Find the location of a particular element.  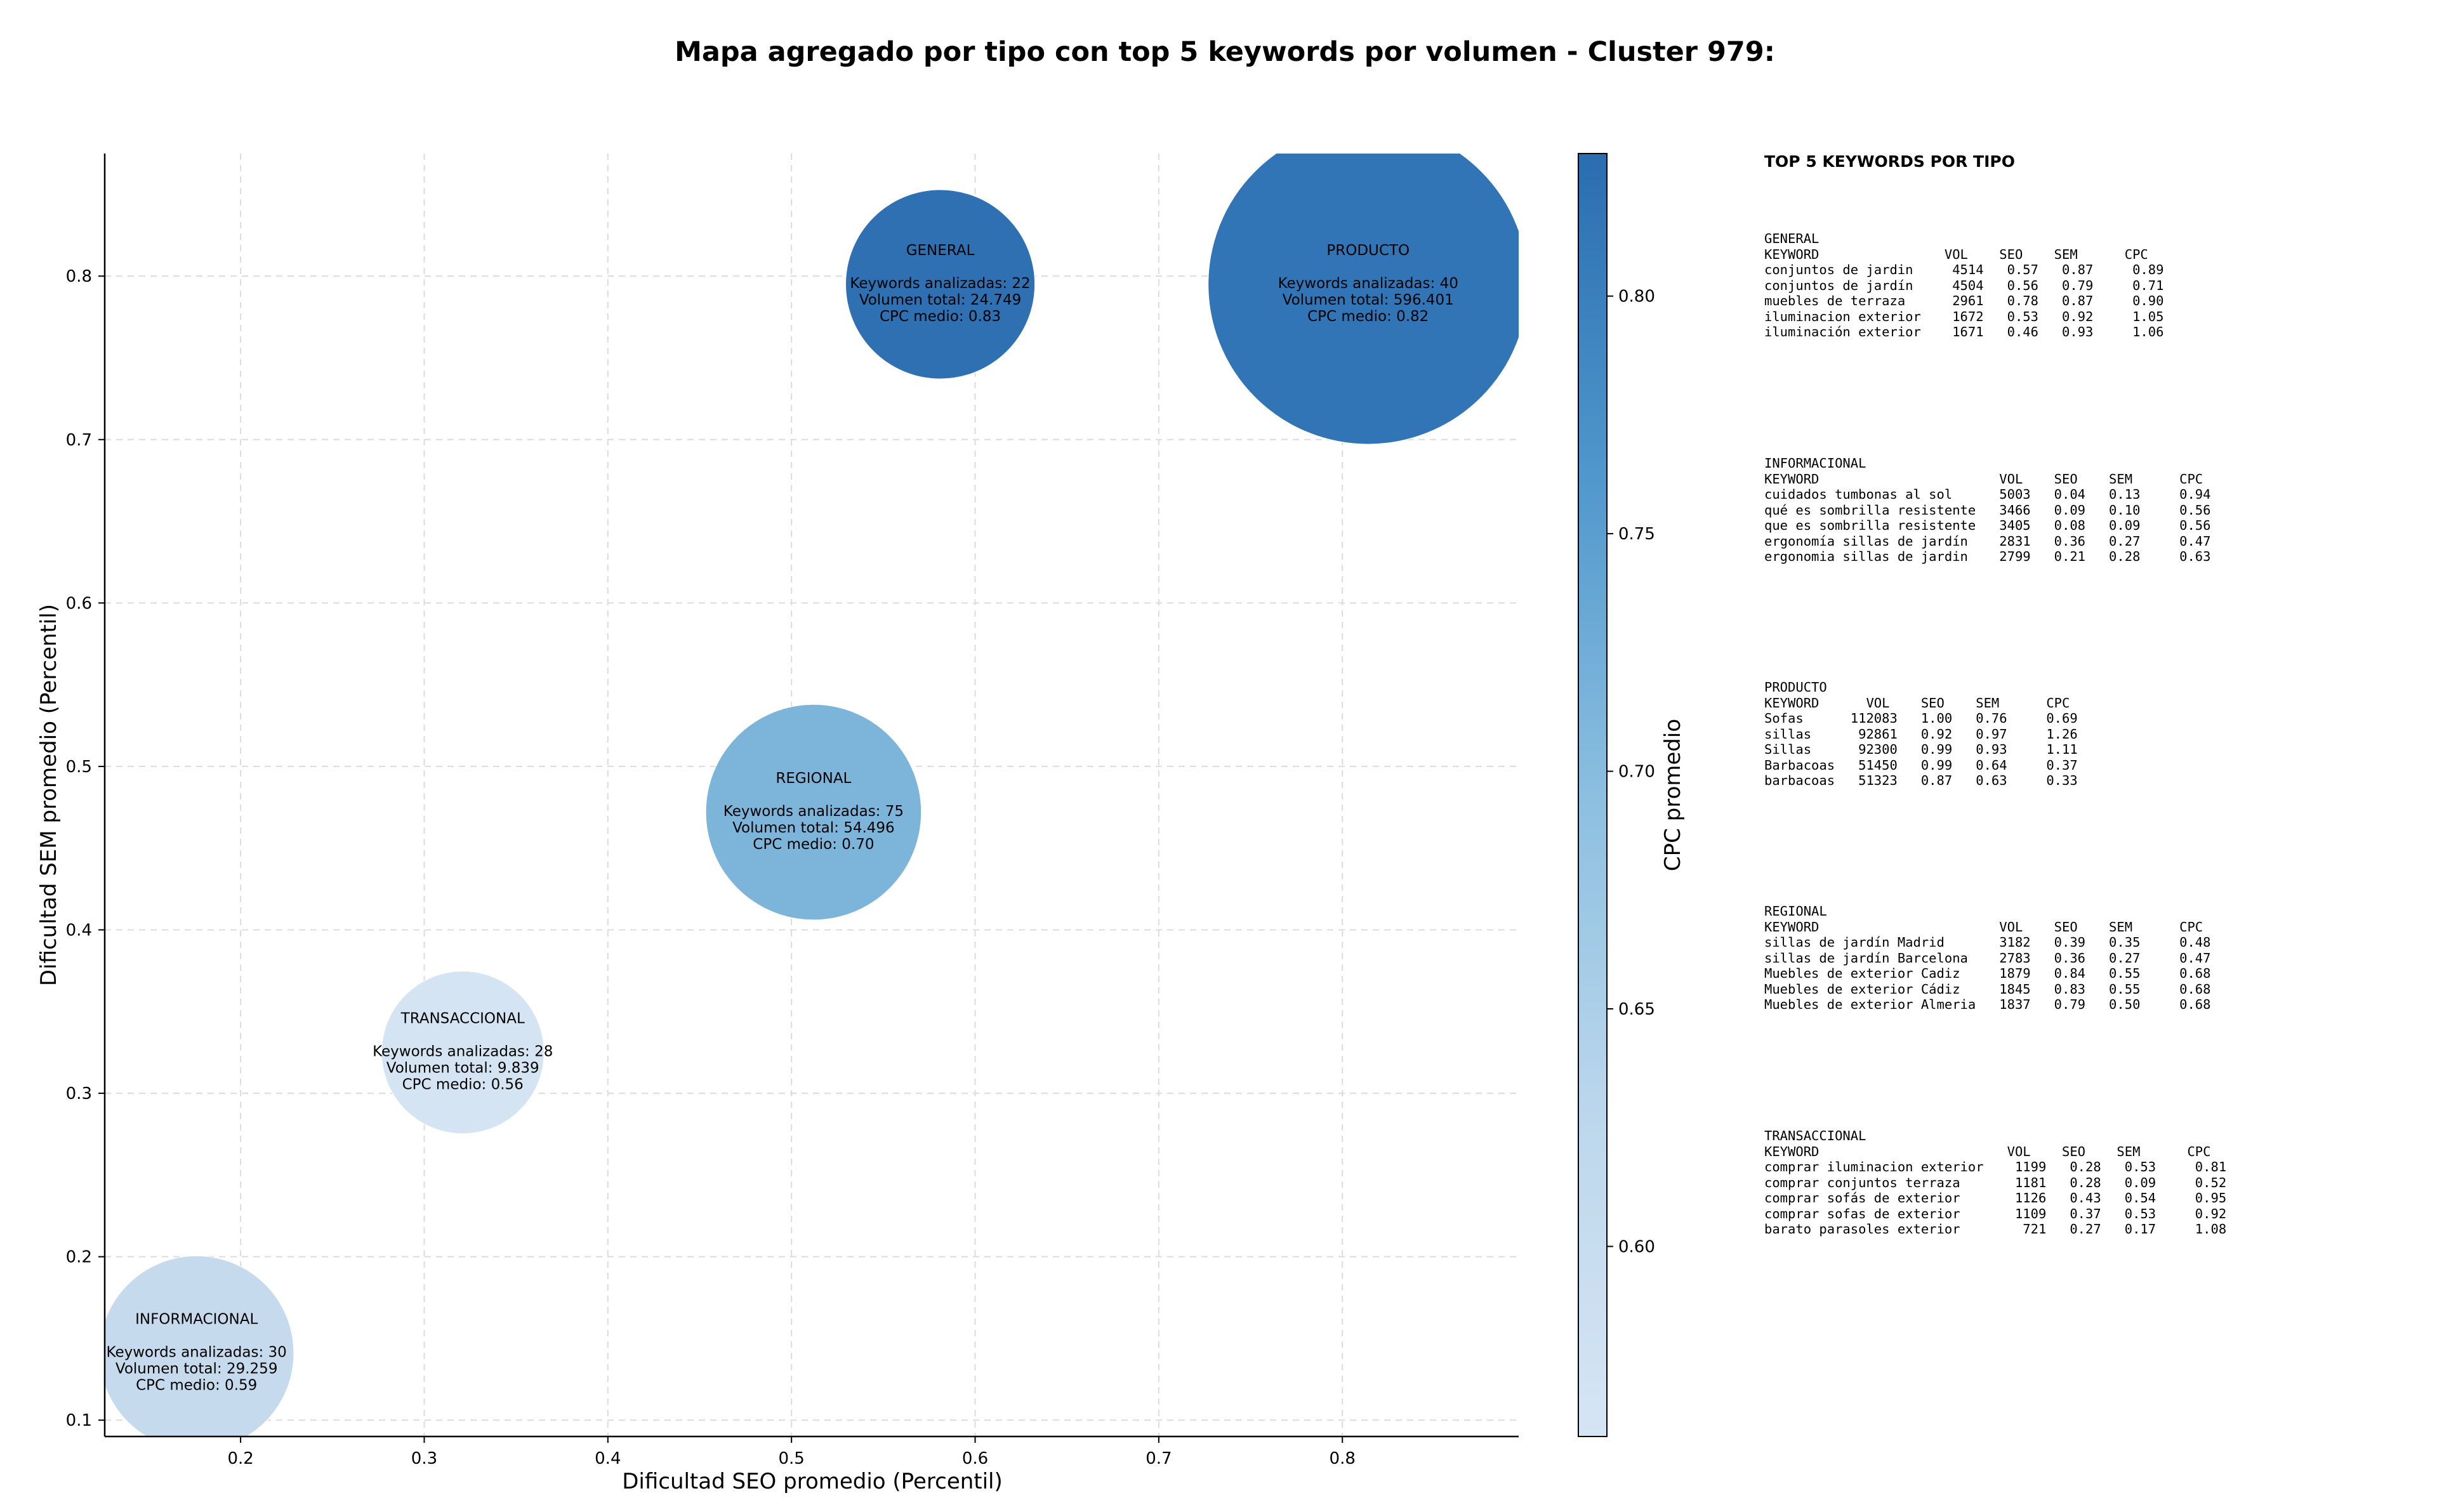

bubble-stat-label: Volumen total: 29.259 is located at coordinates (197, 1369).